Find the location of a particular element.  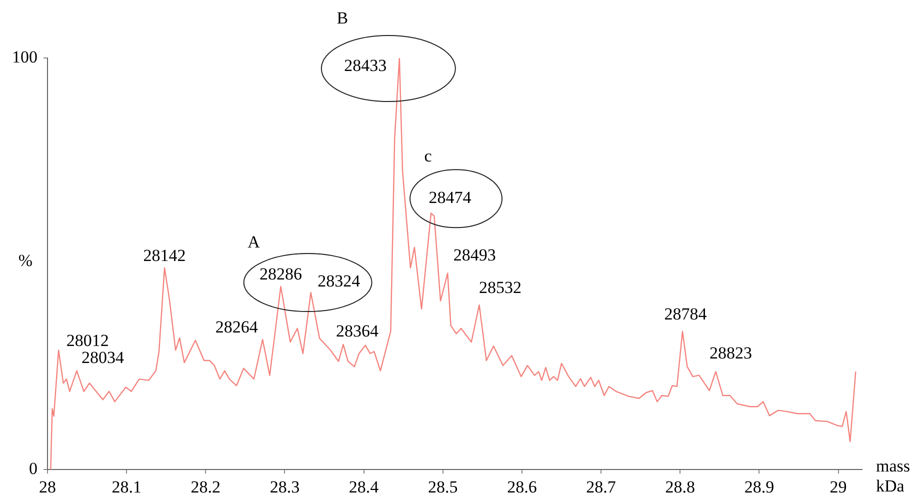

annotation: 28034 is located at coordinates (103, 357).